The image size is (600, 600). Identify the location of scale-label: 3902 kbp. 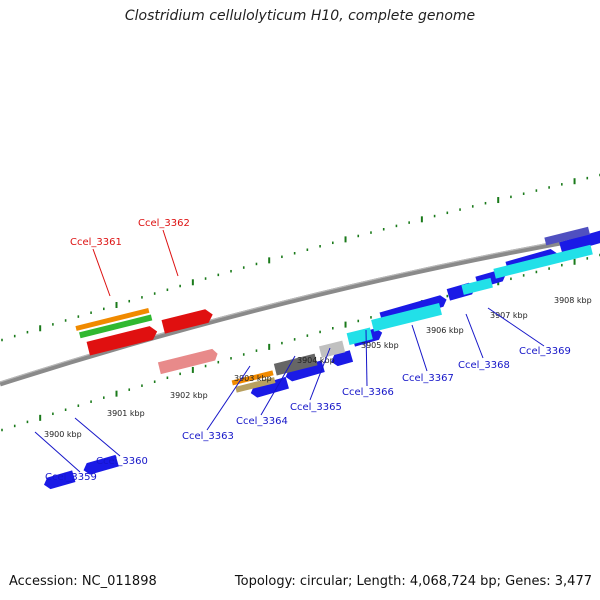
(189, 395).